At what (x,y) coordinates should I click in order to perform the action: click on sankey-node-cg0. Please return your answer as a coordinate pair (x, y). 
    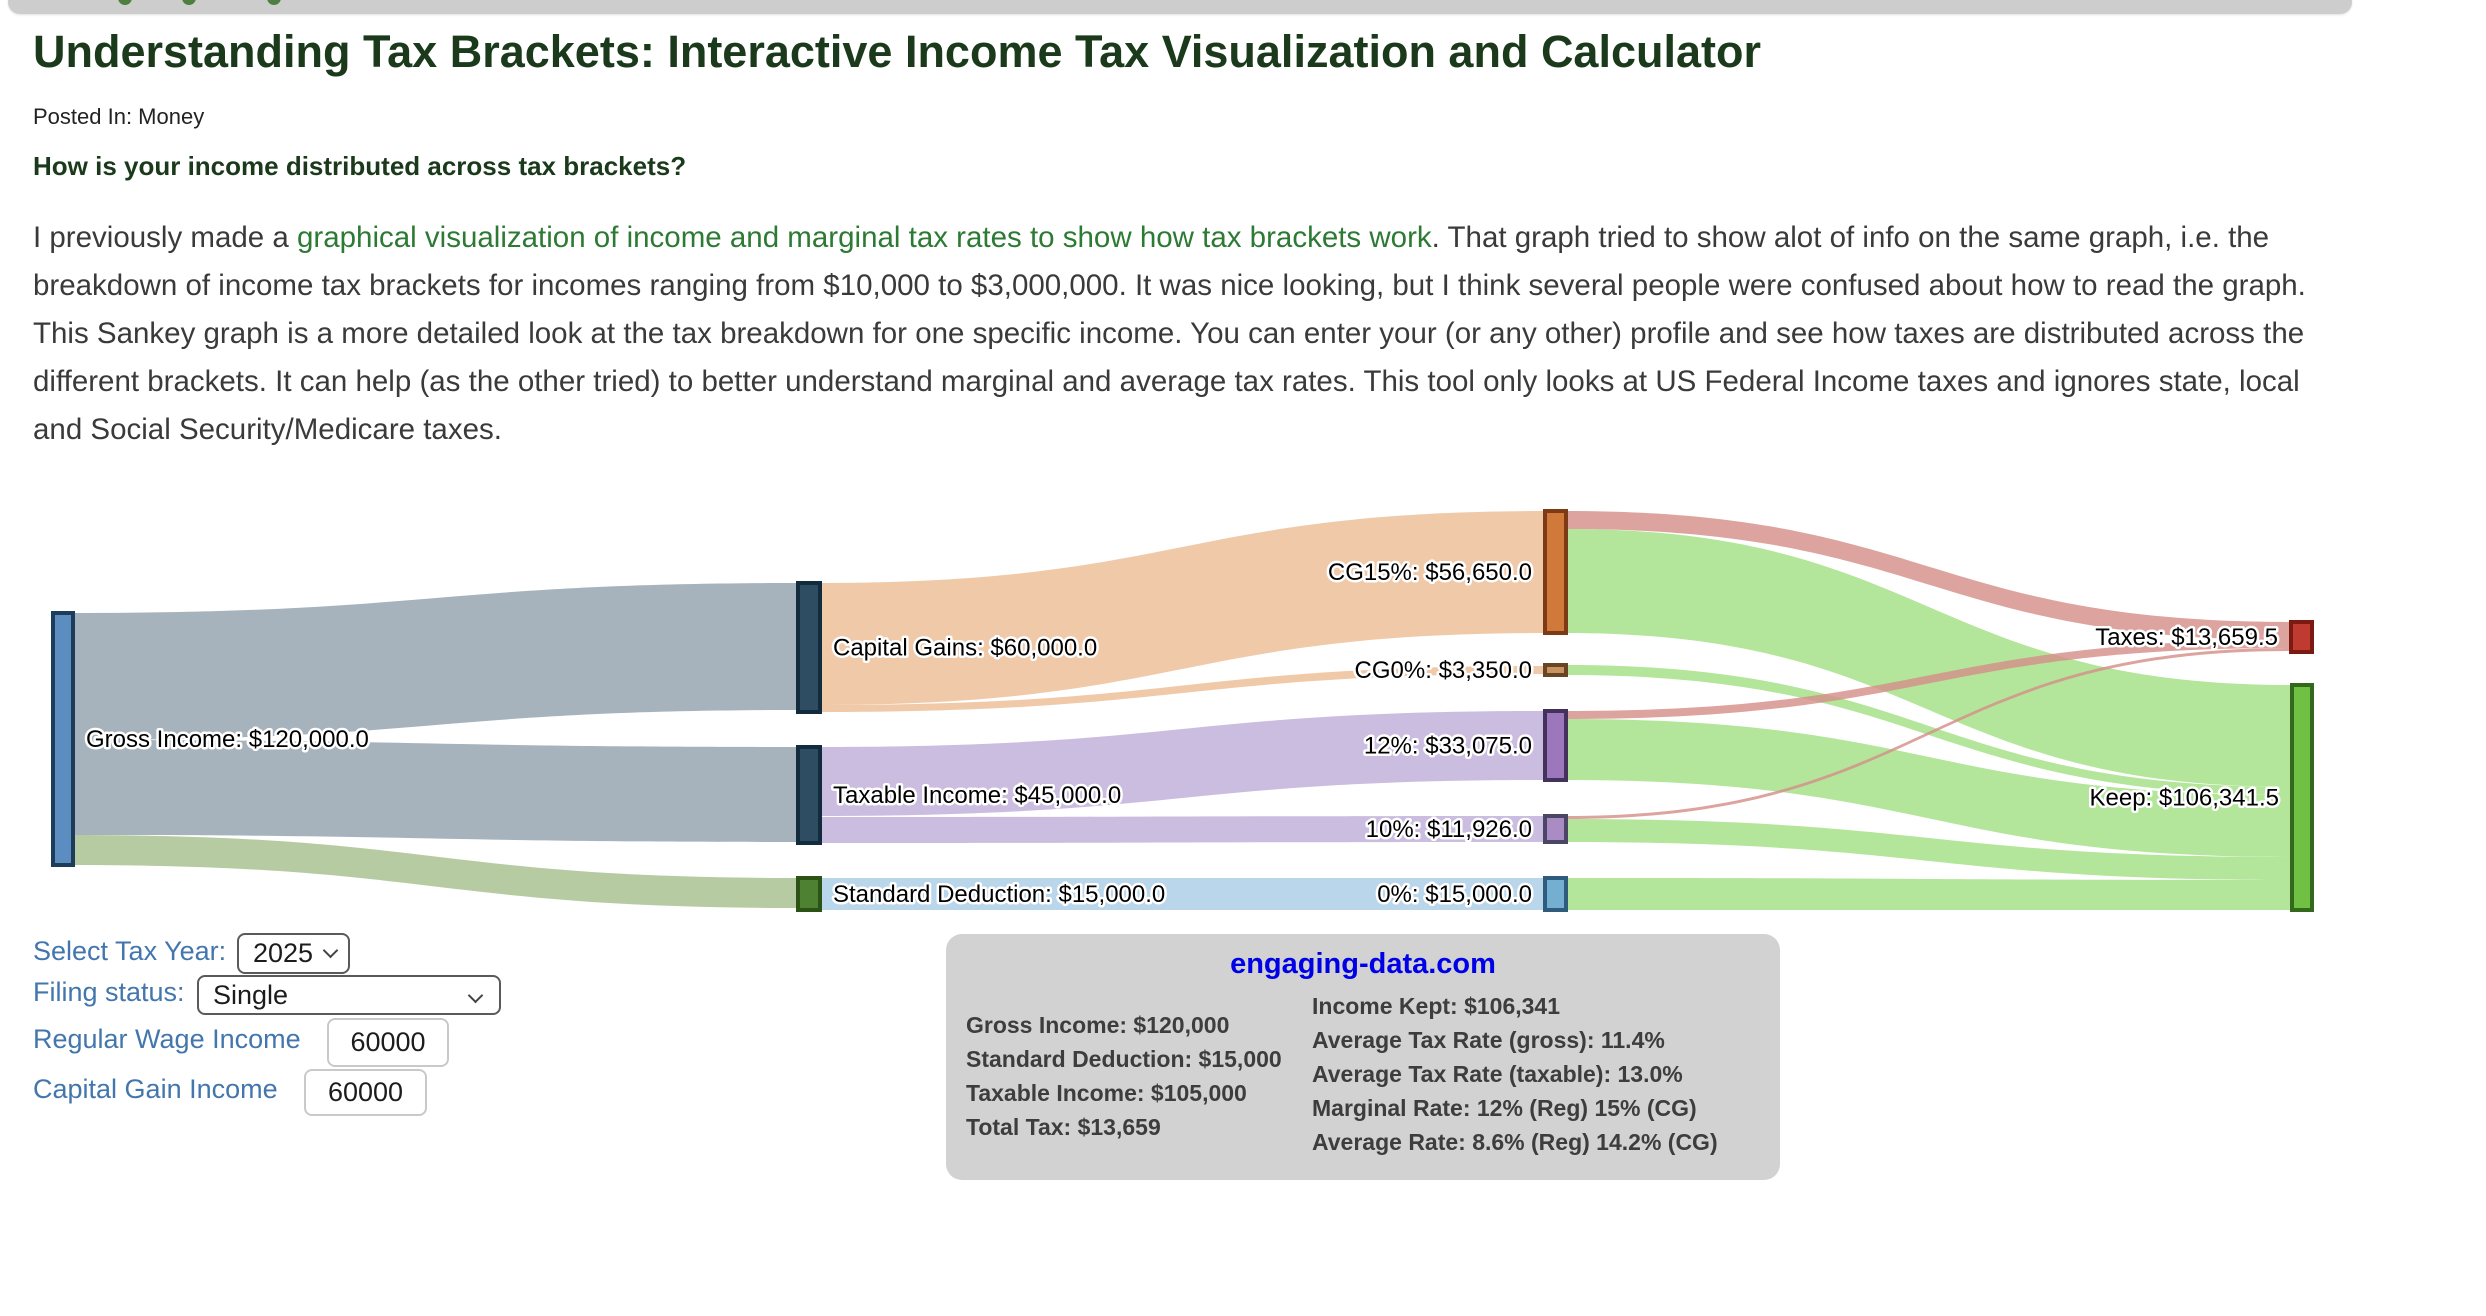
    Looking at the image, I should click on (1555, 670).